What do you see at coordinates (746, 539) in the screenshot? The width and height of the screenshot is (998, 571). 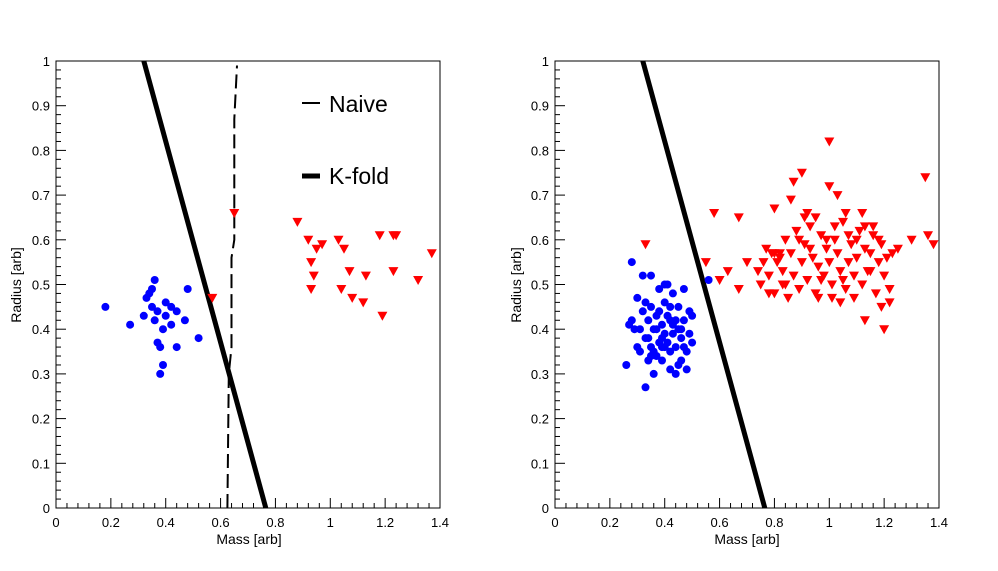 I see `x-axis-label: Mass [arb]` at bounding box center [746, 539].